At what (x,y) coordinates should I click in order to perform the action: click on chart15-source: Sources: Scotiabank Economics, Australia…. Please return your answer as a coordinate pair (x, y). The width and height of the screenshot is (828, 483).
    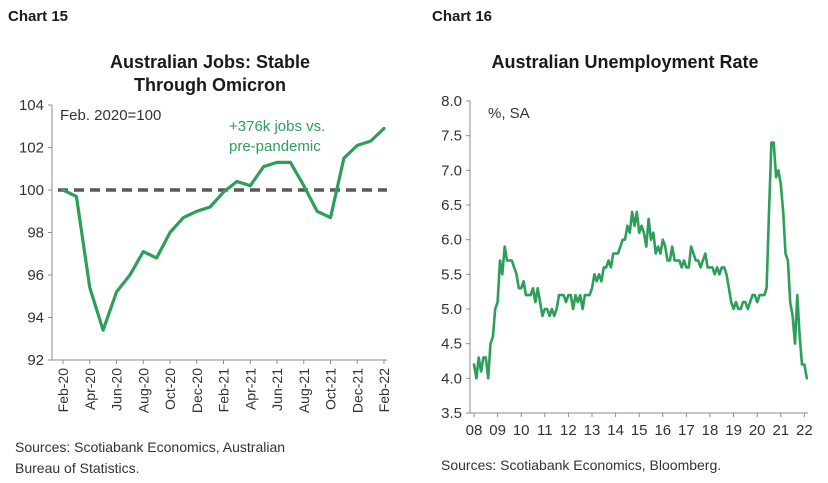
    Looking at the image, I should click on (205, 458).